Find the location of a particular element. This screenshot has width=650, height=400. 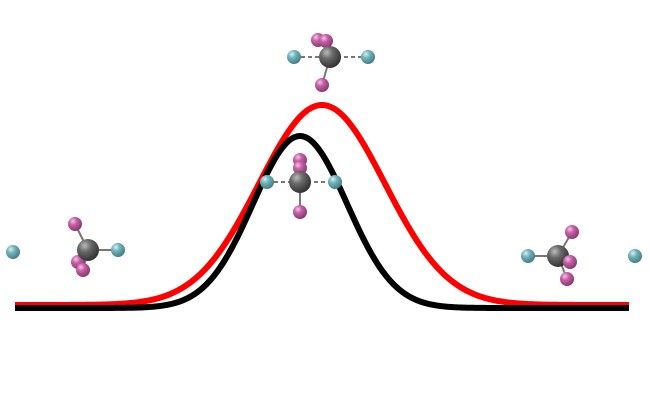

transition-state-black-molecule is located at coordinates (301, 186).